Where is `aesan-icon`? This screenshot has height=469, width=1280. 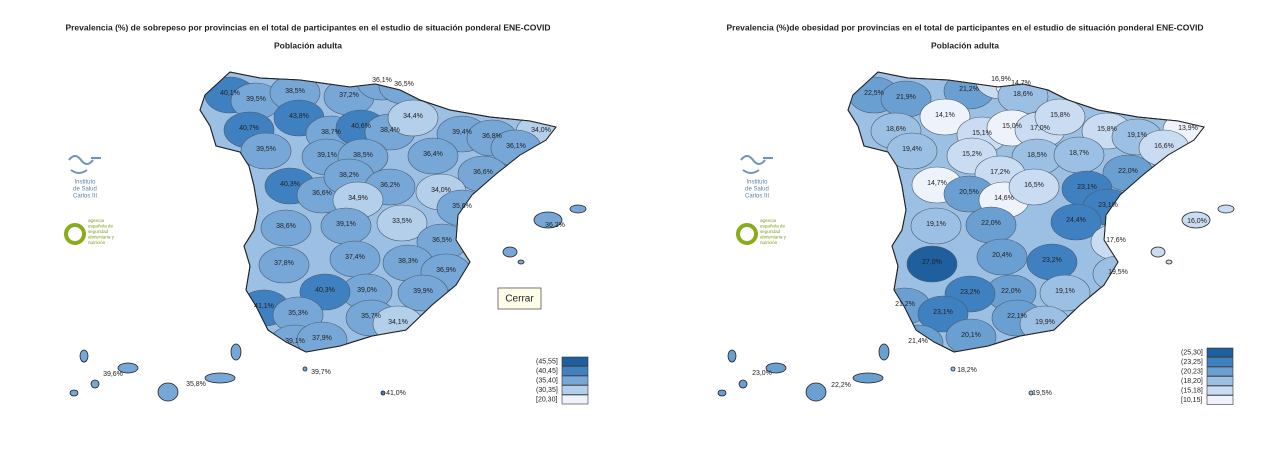 aesan-icon is located at coordinates (747, 234).